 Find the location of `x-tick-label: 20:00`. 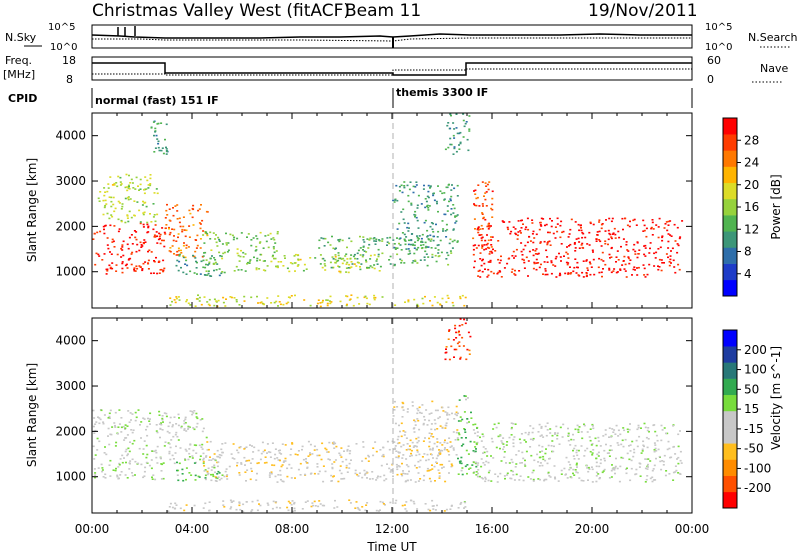

x-tick-label: 20:00 is located at coordinates (592, 529).